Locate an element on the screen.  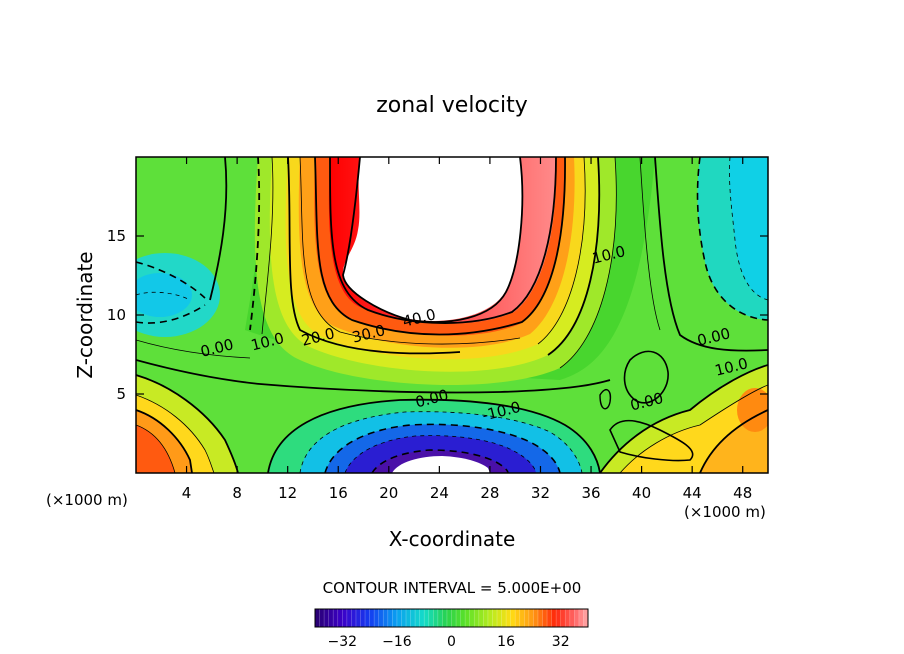
x-tick-label: 28 is located at coordinates (489, 493).